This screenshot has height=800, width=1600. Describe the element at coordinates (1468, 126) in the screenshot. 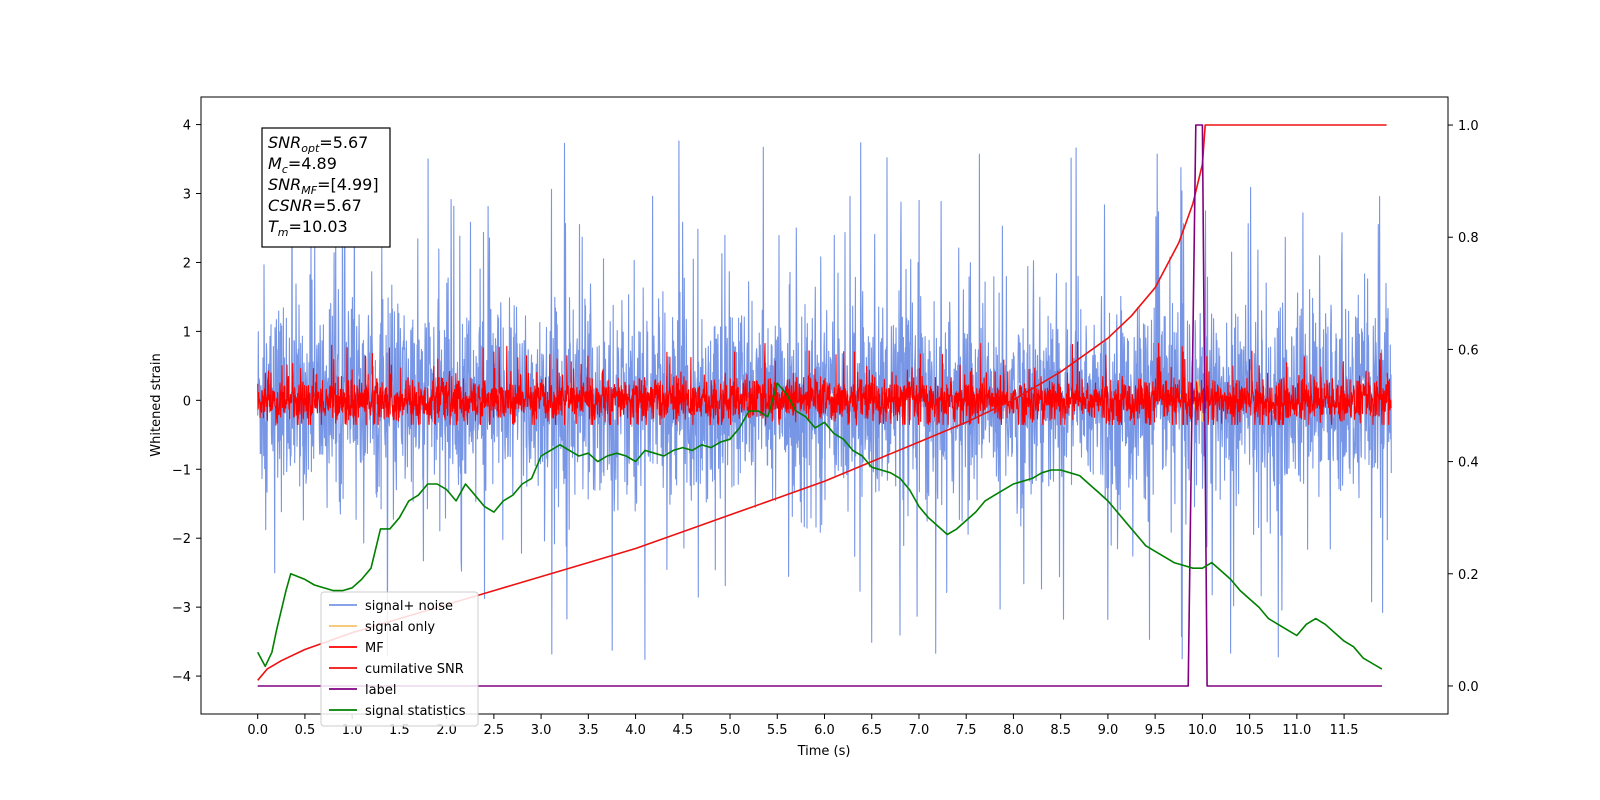

I see `y2-tick-label: 1.0` at that location.